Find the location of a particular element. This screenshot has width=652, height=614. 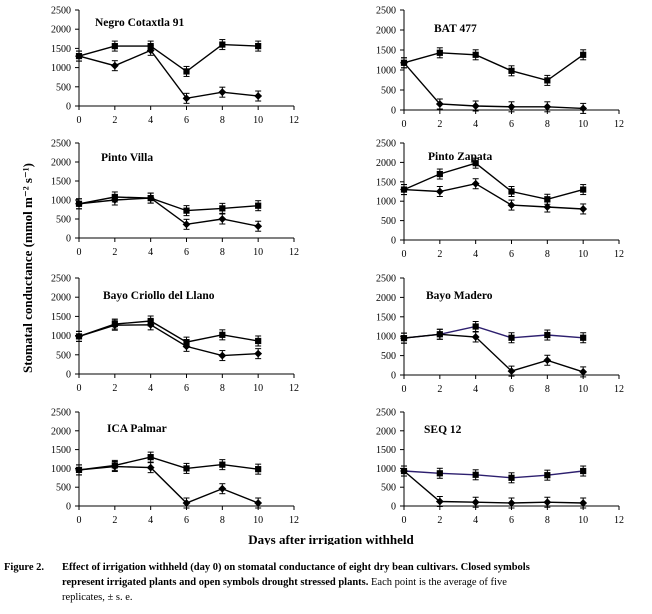

panel-title: ICA Palmar is located at coordinates (137, 429).